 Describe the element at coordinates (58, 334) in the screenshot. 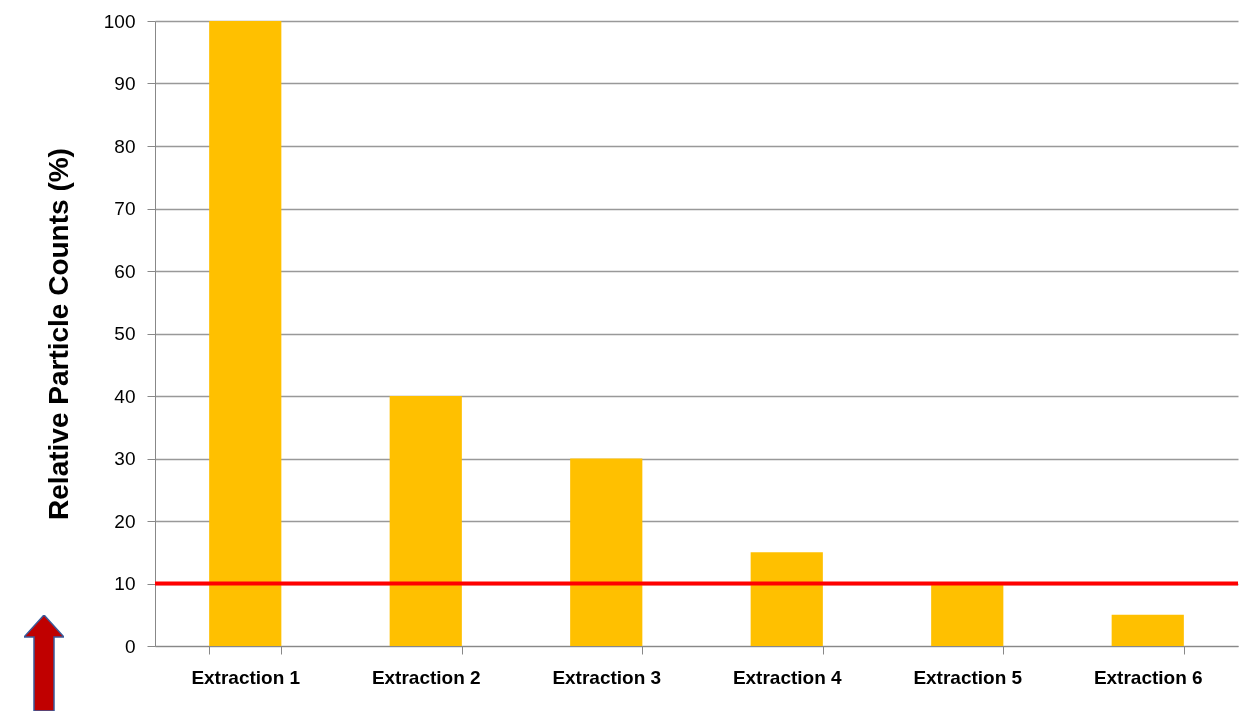

I see `y-axis-title: Relative Particle Counts (%)` at that location.